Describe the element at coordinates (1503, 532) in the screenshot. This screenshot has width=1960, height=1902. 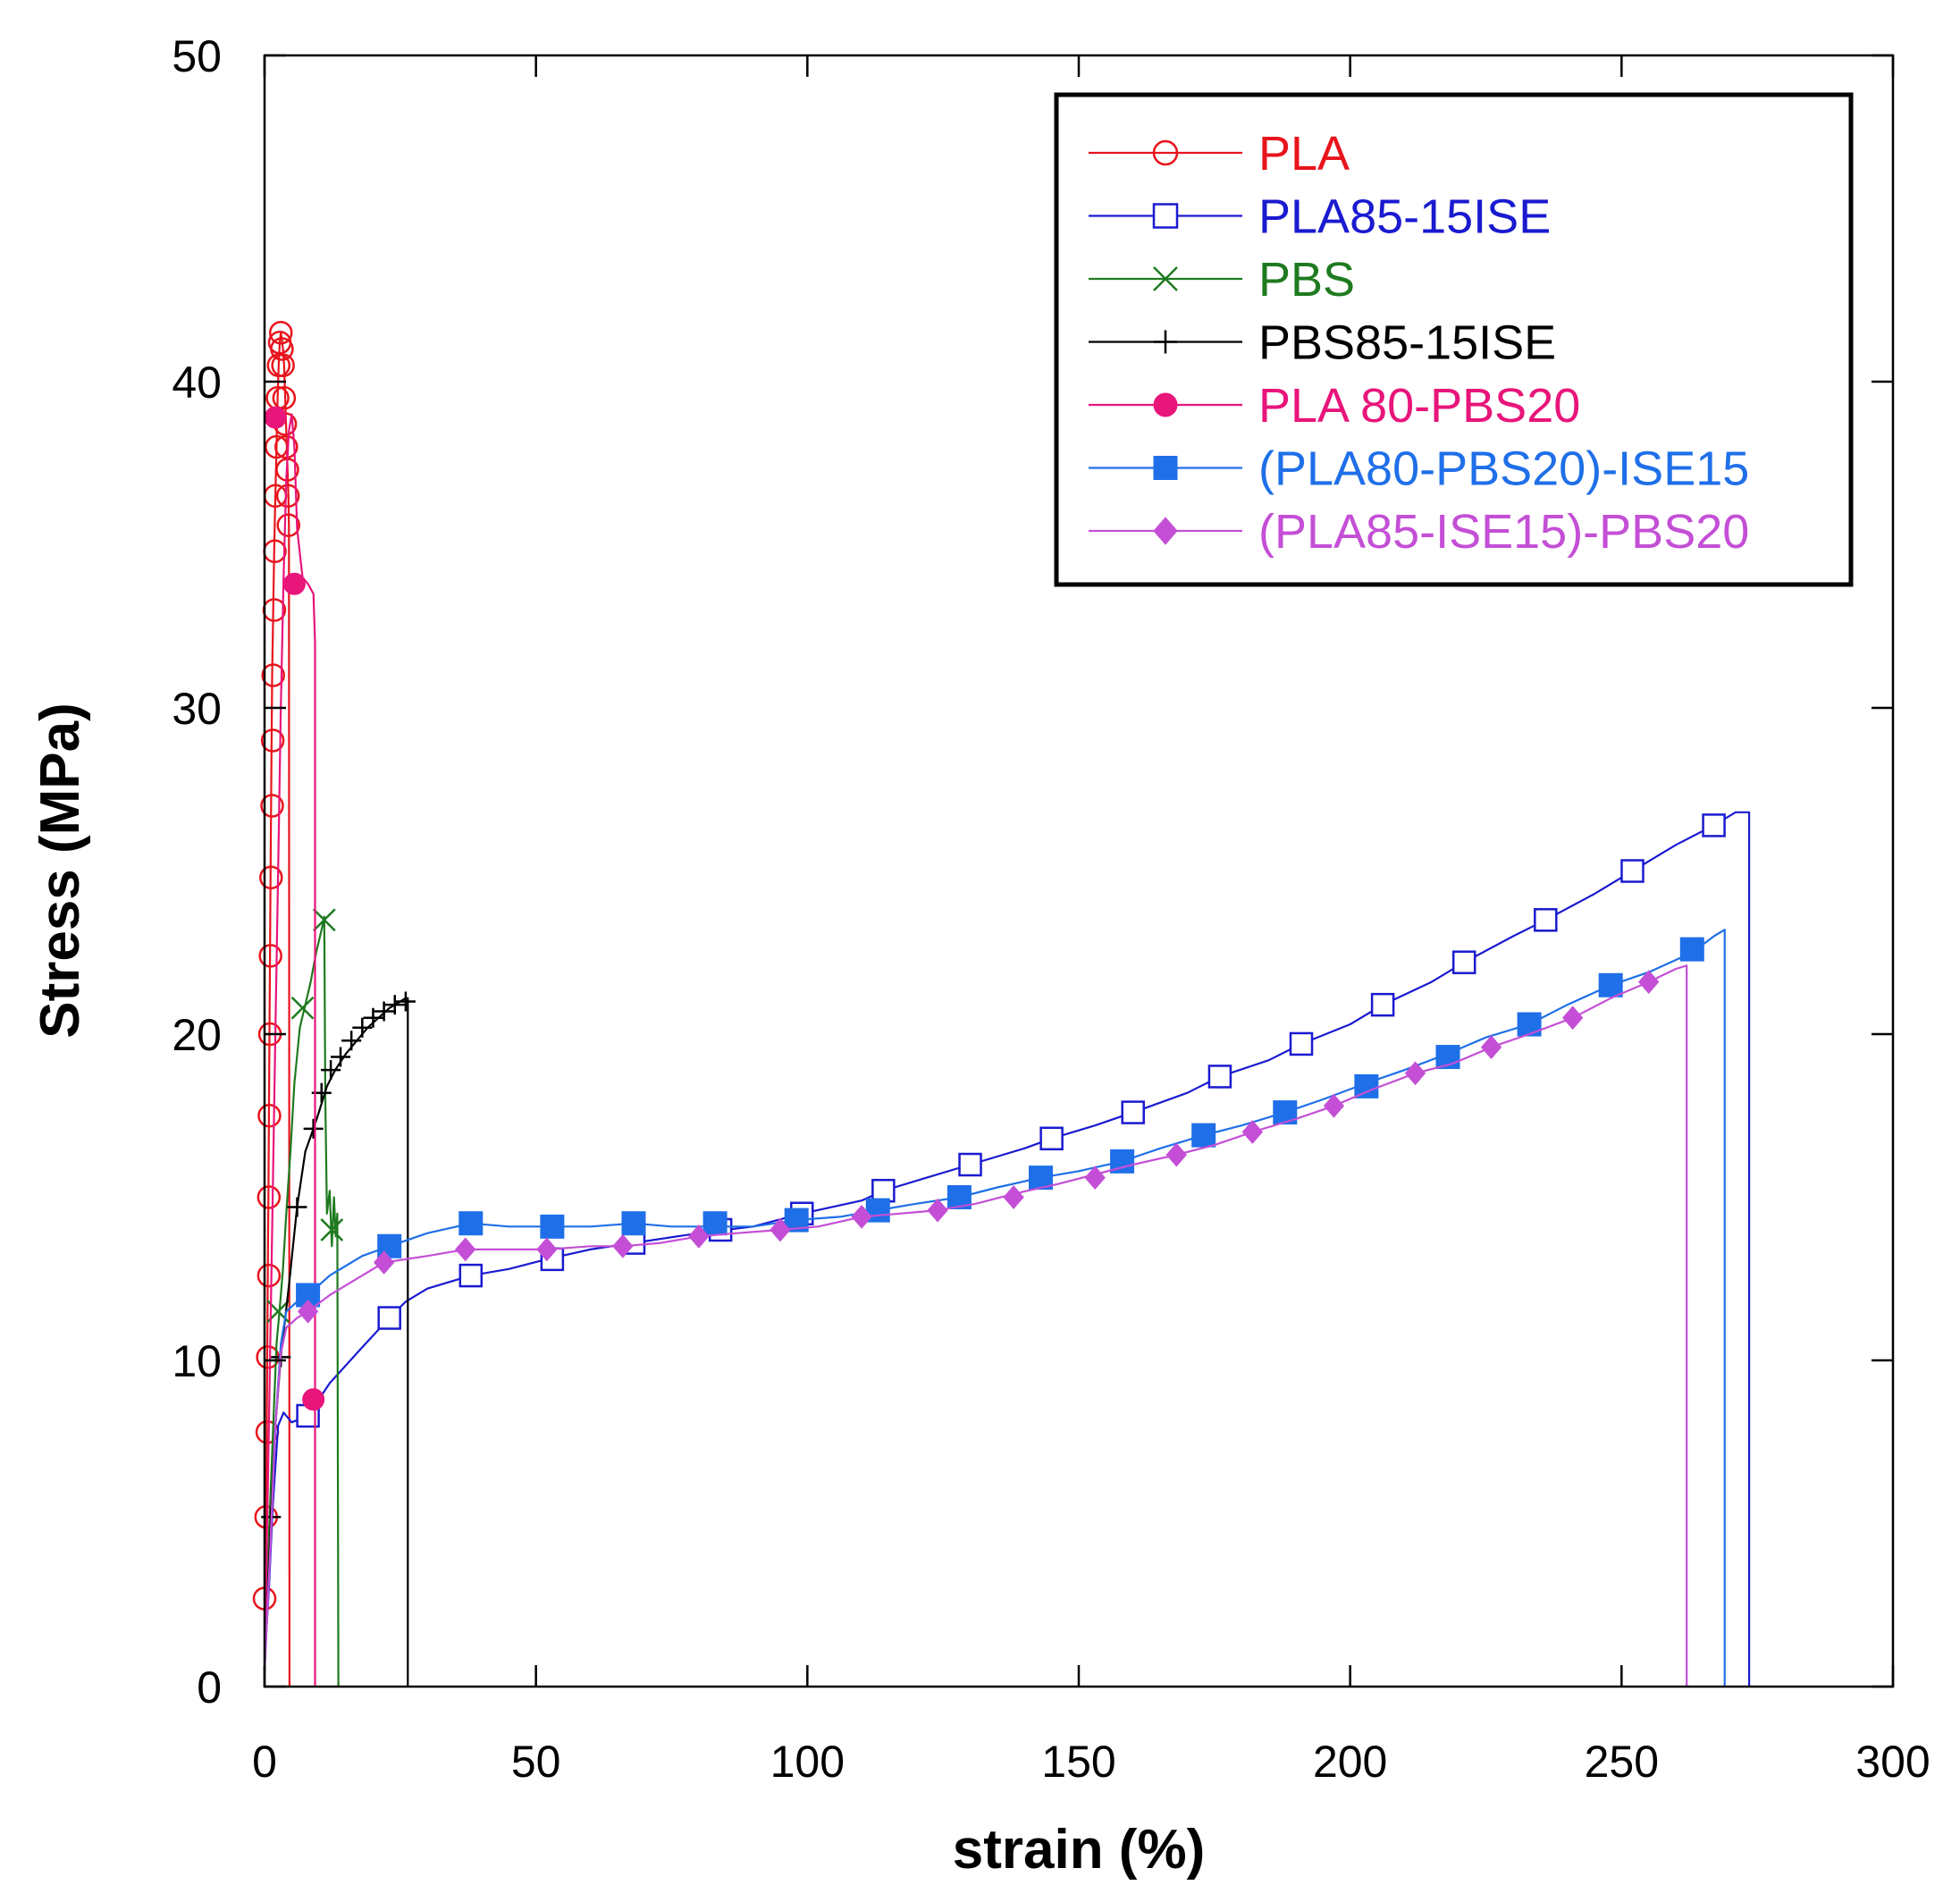
I see `legend-label: (PLA85-ISE15)-PBS20` at that location.